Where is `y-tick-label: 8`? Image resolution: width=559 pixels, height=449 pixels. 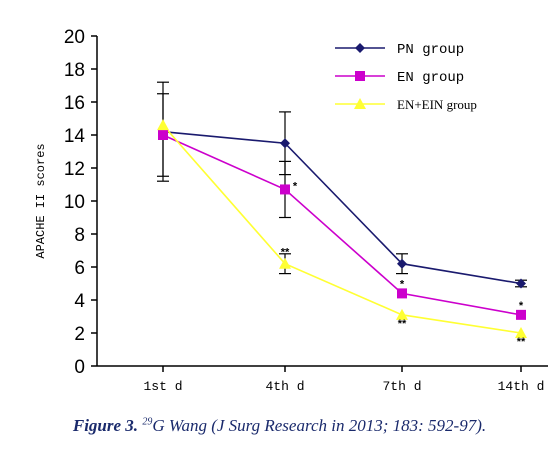 y-tick-label: 8 is located at coordinates (79, 235).